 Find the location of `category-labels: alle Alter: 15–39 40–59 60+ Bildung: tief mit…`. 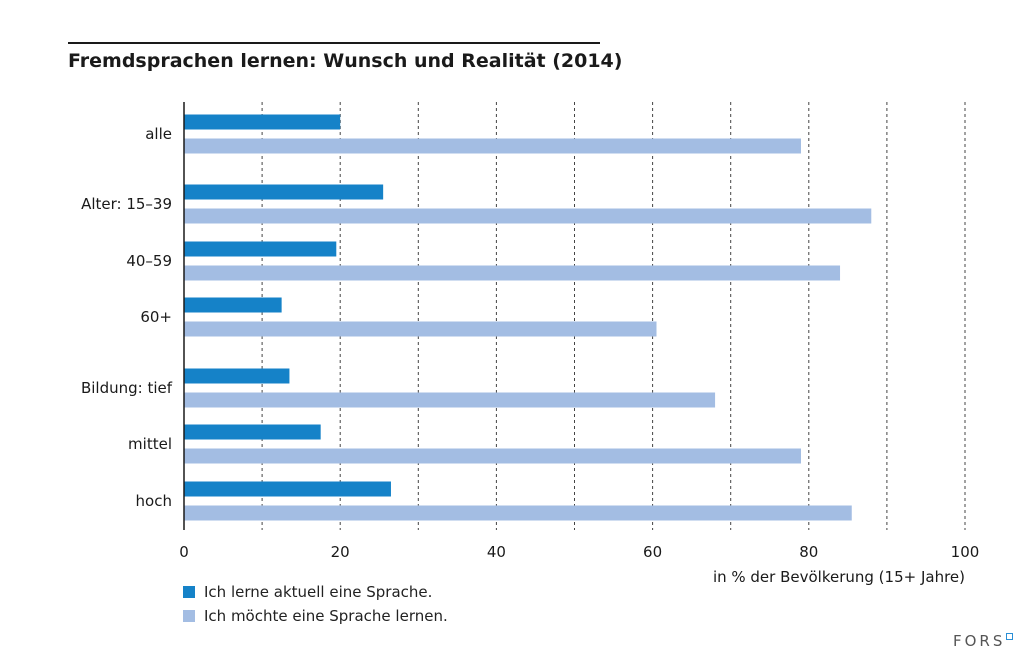

category-labels: alle Alter: 15–39 40–59 60+ Bildung: tief mit… is located at coordinates (127, 317).